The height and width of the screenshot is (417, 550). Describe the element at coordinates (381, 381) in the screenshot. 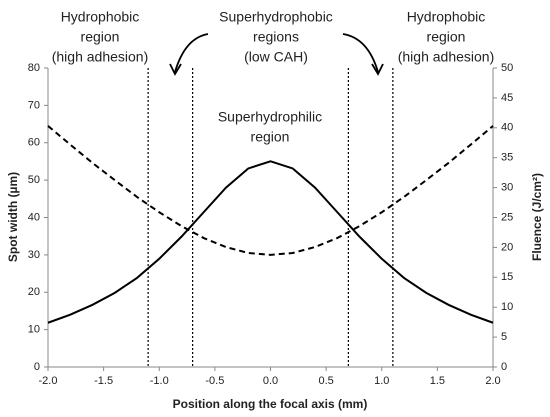

I see `x-tick-label: 1.0` at that location.